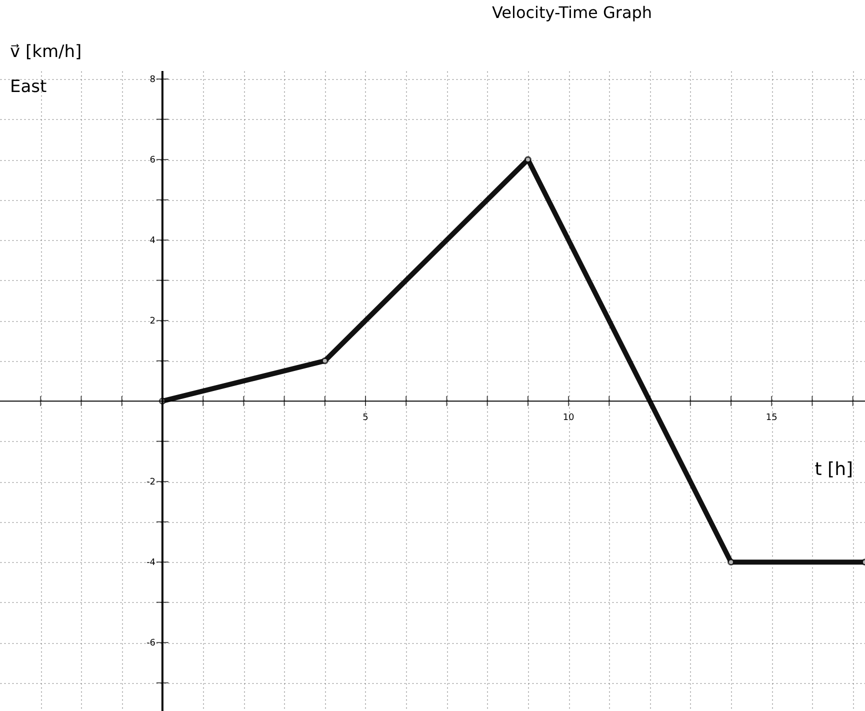  What do you see at coordinates (151, 643) in the screenshot?
I see `y-tick-label: -6` at bounding box center [151, 643].